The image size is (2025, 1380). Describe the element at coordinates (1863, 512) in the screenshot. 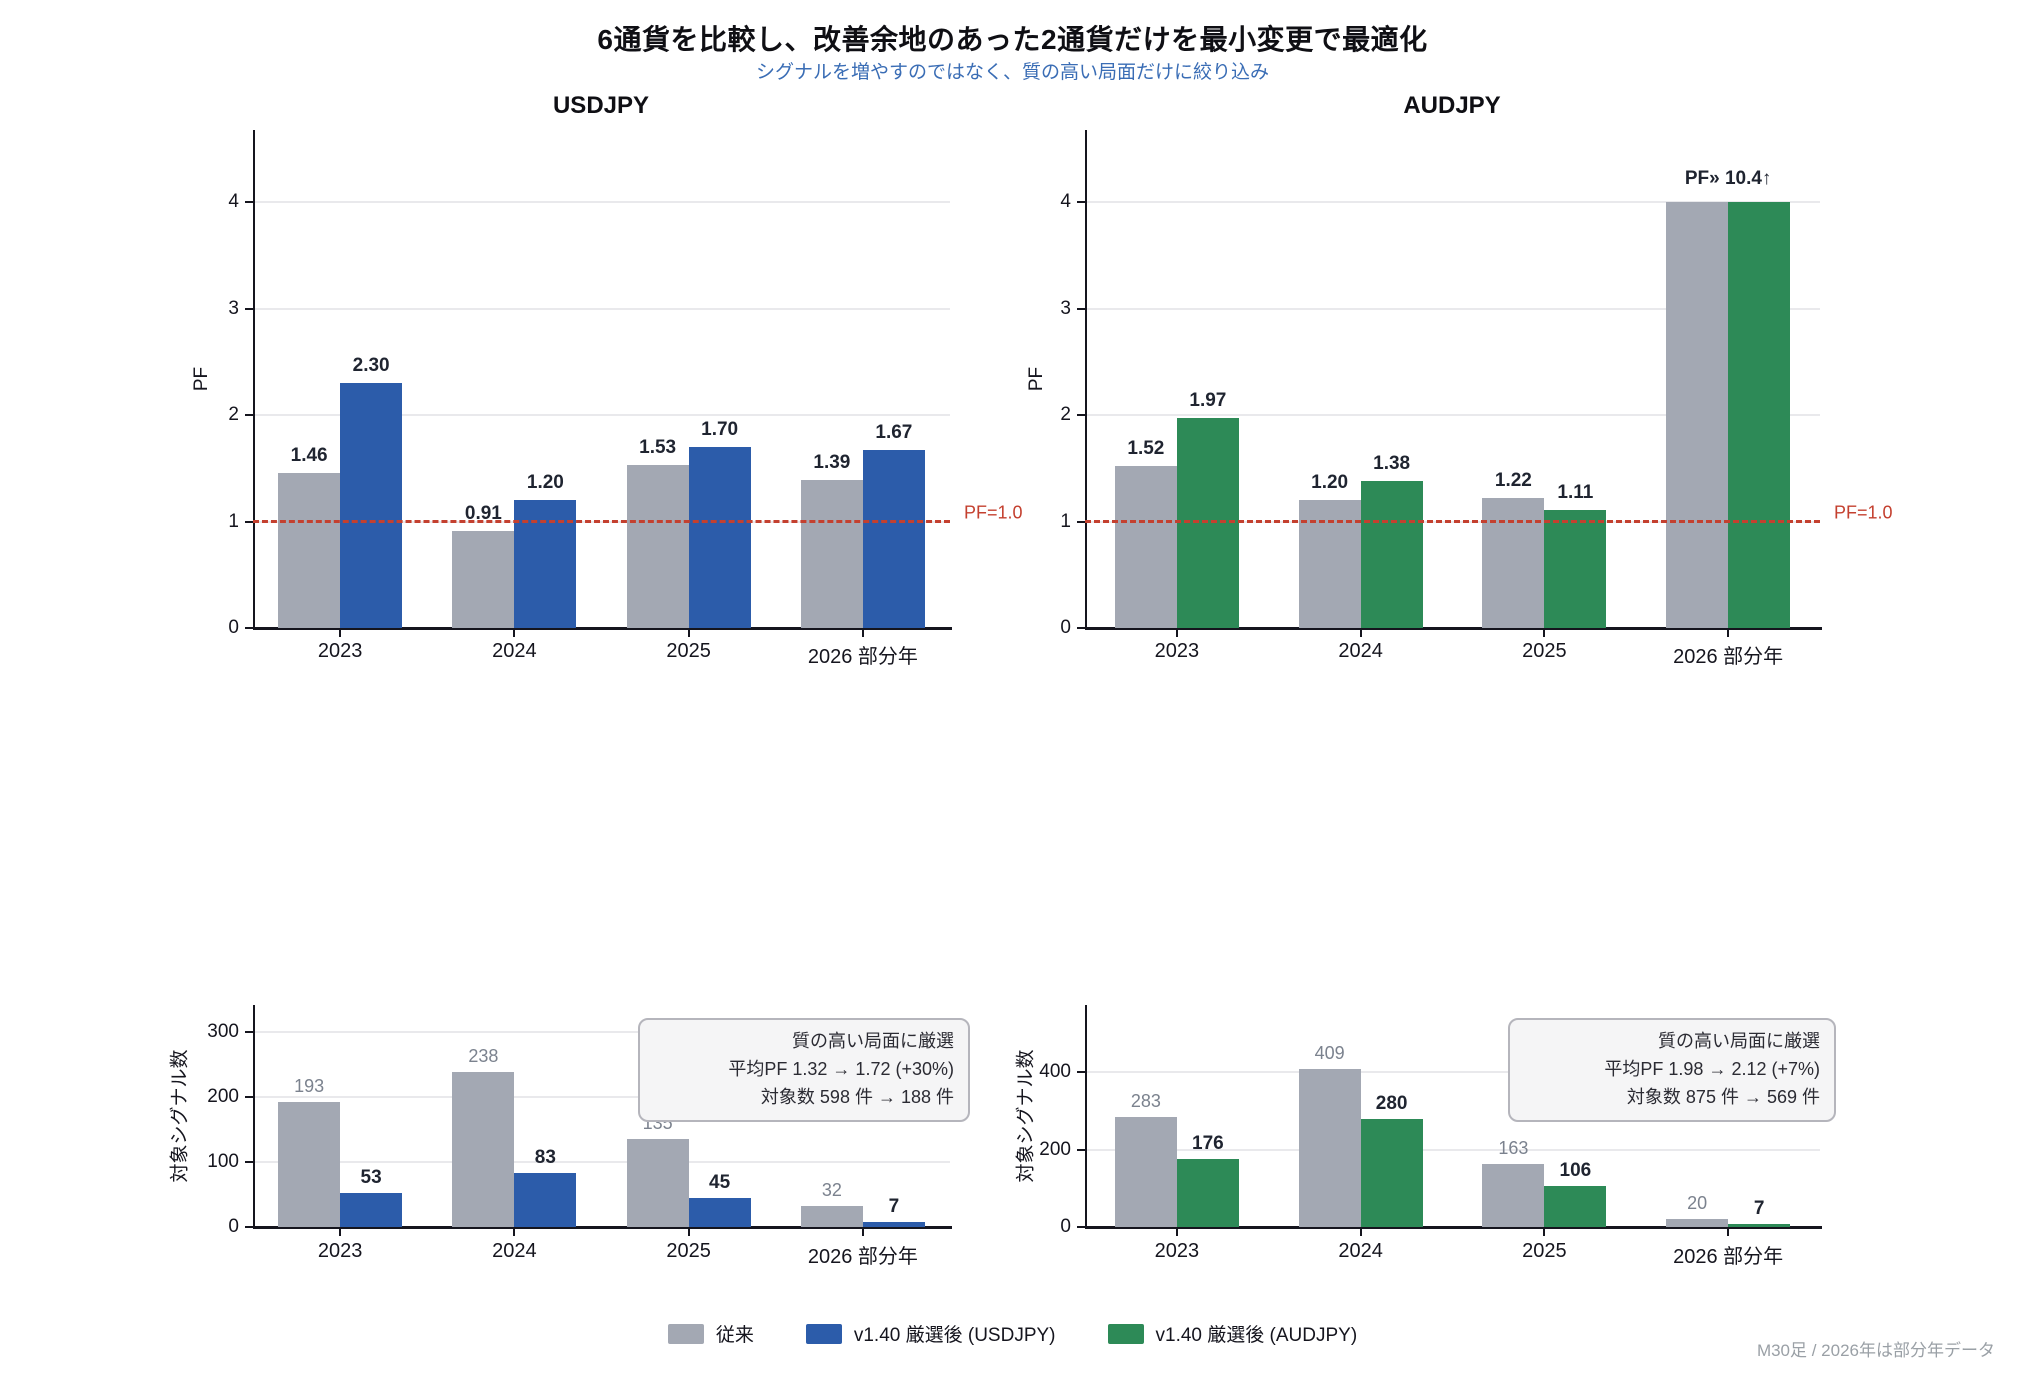

I see `ref-line-label-audjpy: PF=1.0` at that location.